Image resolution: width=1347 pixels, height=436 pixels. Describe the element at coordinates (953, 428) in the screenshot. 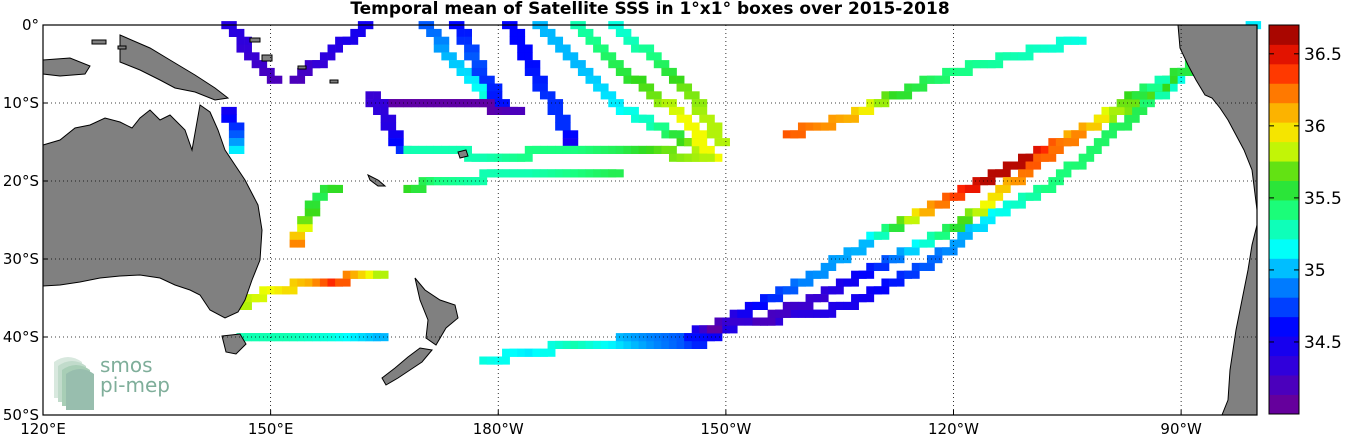

I see `x-tick-label: 120°W` at that location.